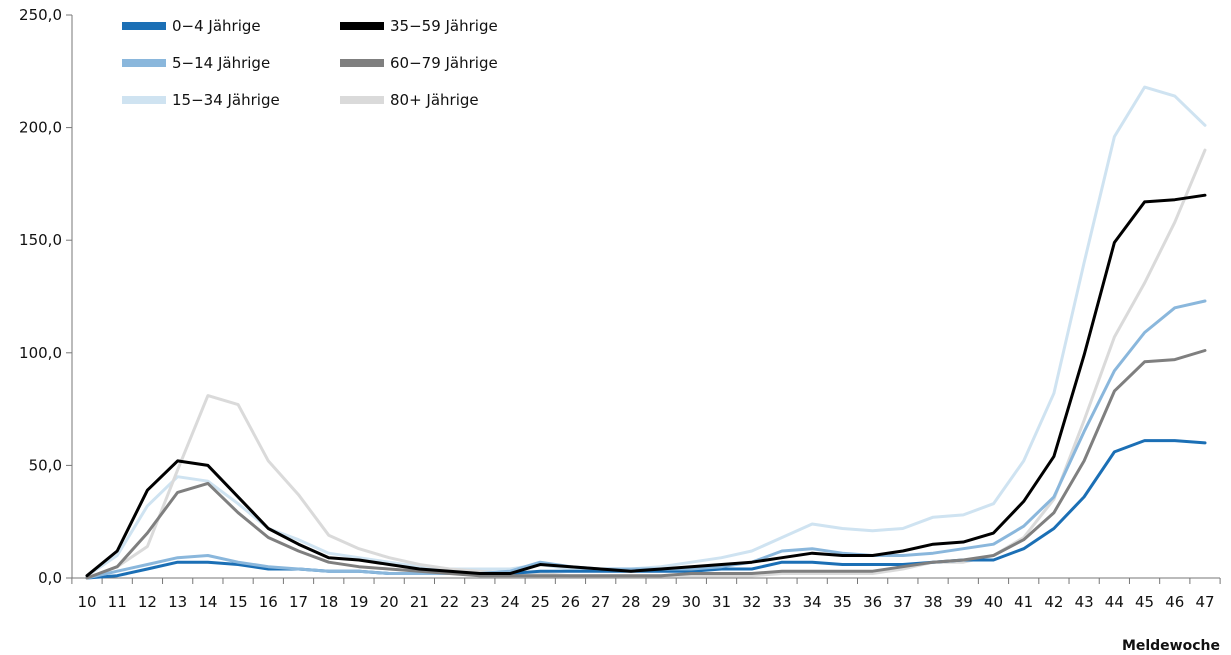 This screenshot has height=655, width=1231. Describe the element at coordinates (1144, 602) in the screenshot. I see `x-tick-label: 45` at that location.